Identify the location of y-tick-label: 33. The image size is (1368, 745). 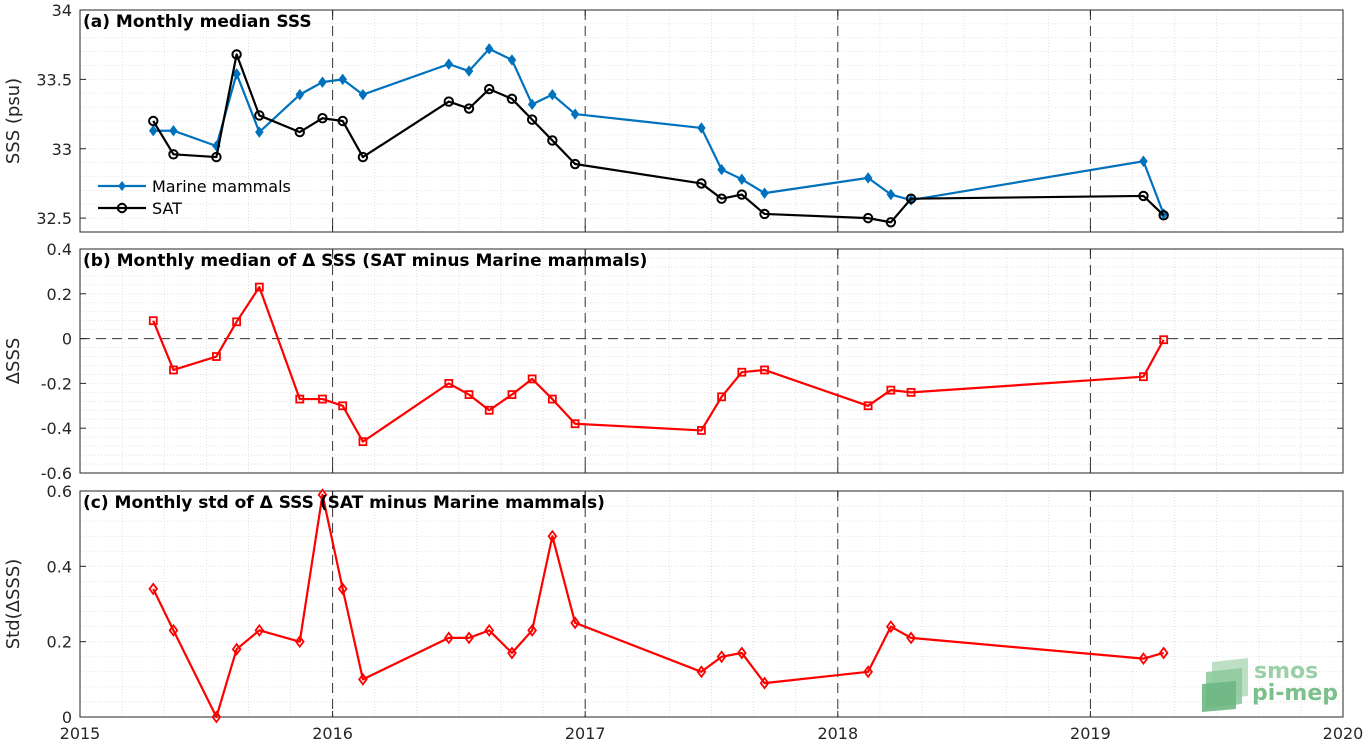
(62, 149).